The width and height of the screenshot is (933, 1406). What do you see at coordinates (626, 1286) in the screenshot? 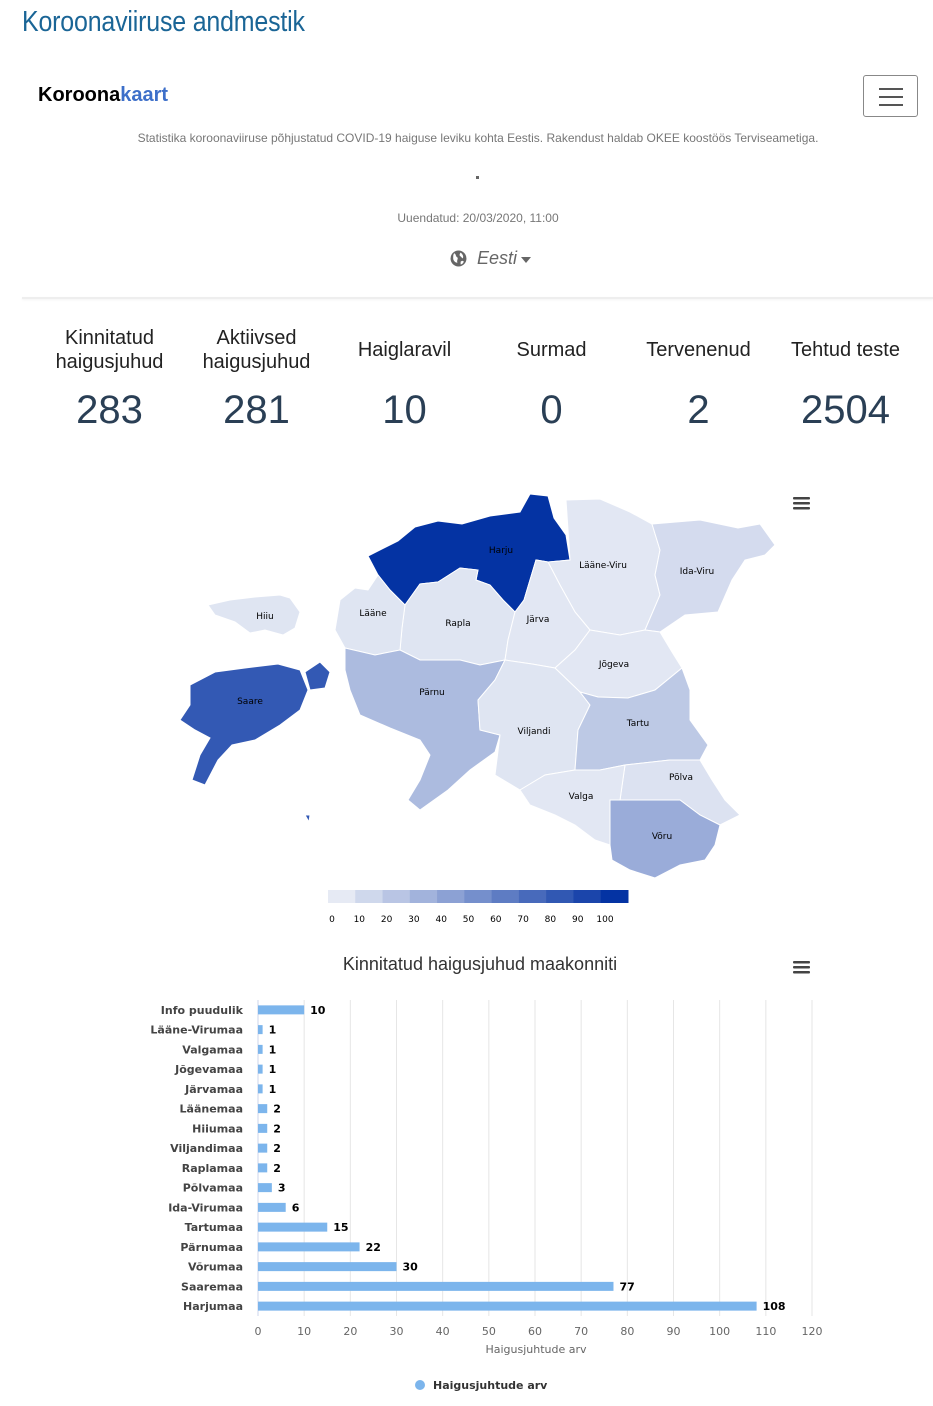
I see `bar-data-label: 77` at bounding box center [626, 1286].